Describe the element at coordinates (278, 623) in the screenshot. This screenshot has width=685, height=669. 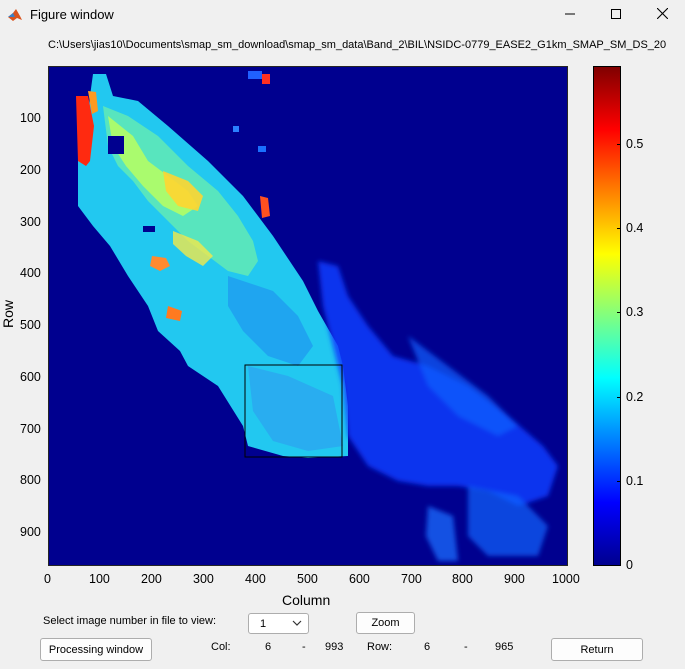
I see `image-number-select: 1` at that location.